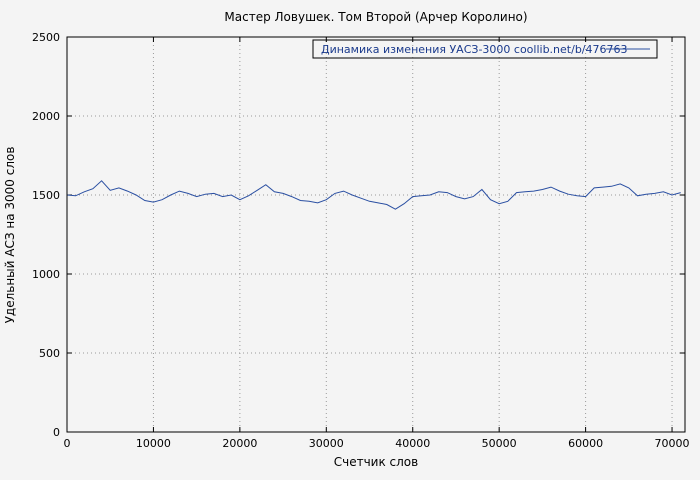  Describe the element at coordinates (46, 37) in the screenshot. I see `y-tick-label: 2500` at that location.